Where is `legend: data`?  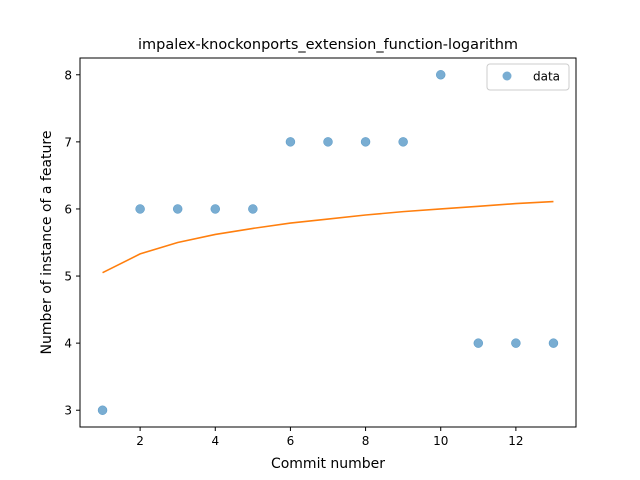 legend: data is located at coordinates (528, 77).